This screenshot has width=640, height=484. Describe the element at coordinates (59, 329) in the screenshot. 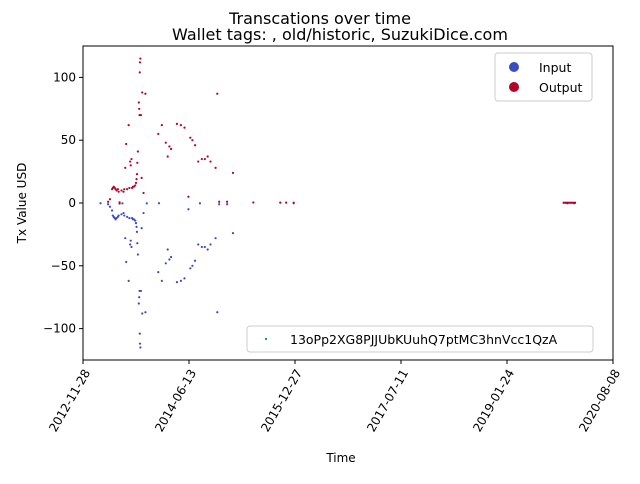

I see `y-tick-label: −100` at that location.